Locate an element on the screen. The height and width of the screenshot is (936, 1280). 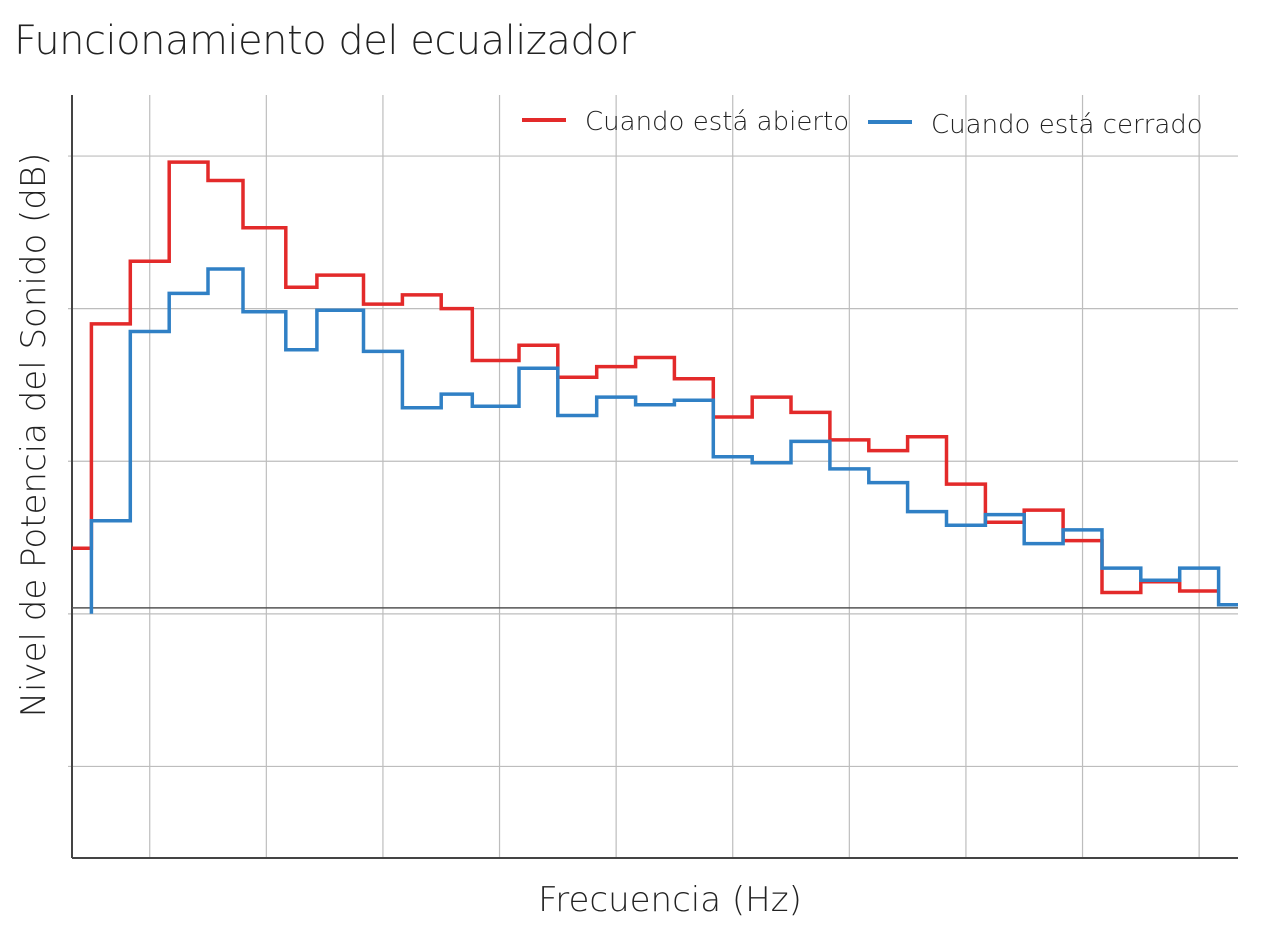
x-axis-label: Frecuencia (Hz) is located at coordinates (670, 900).